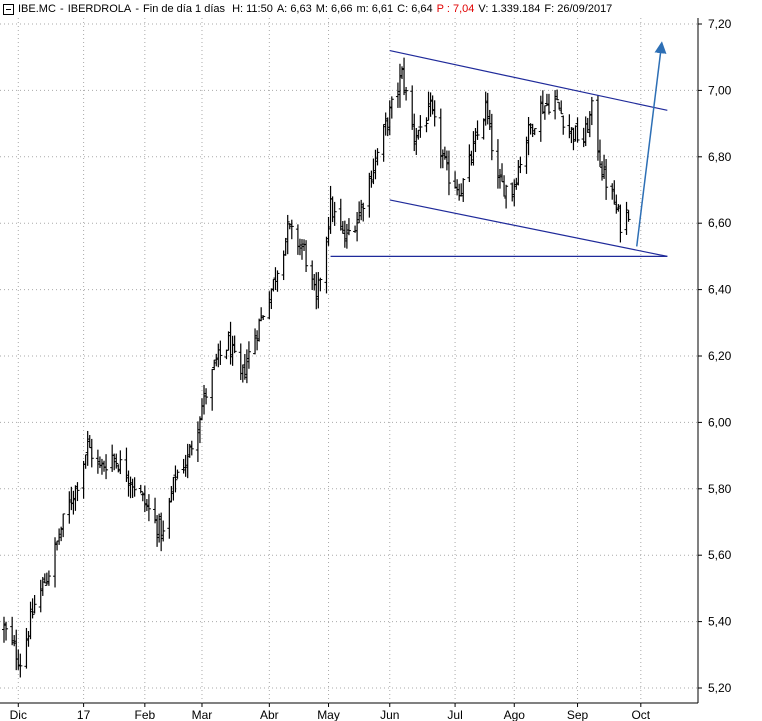 The height and width of the screenshot is (721, 762). What do you see at coordinates (415, 9) in the screenshot?
I see `close-field: C: 6,64` at bounding box center [415, 9].